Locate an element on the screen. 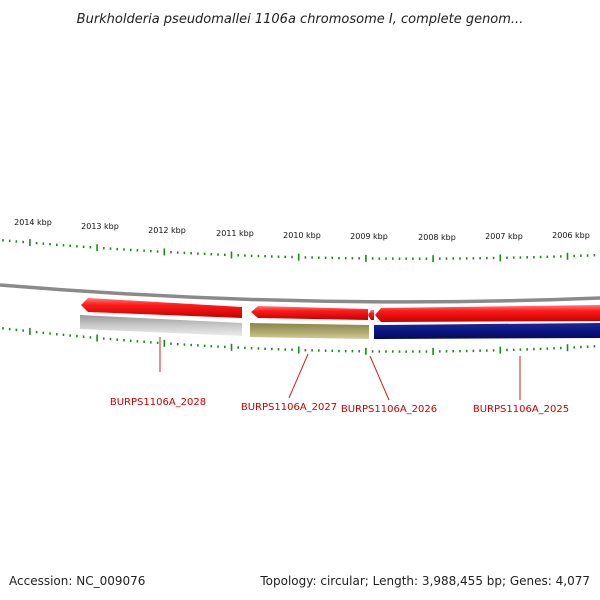 This screenshot has height=600, width=600. gene-track is located at coordinates (340, 310).